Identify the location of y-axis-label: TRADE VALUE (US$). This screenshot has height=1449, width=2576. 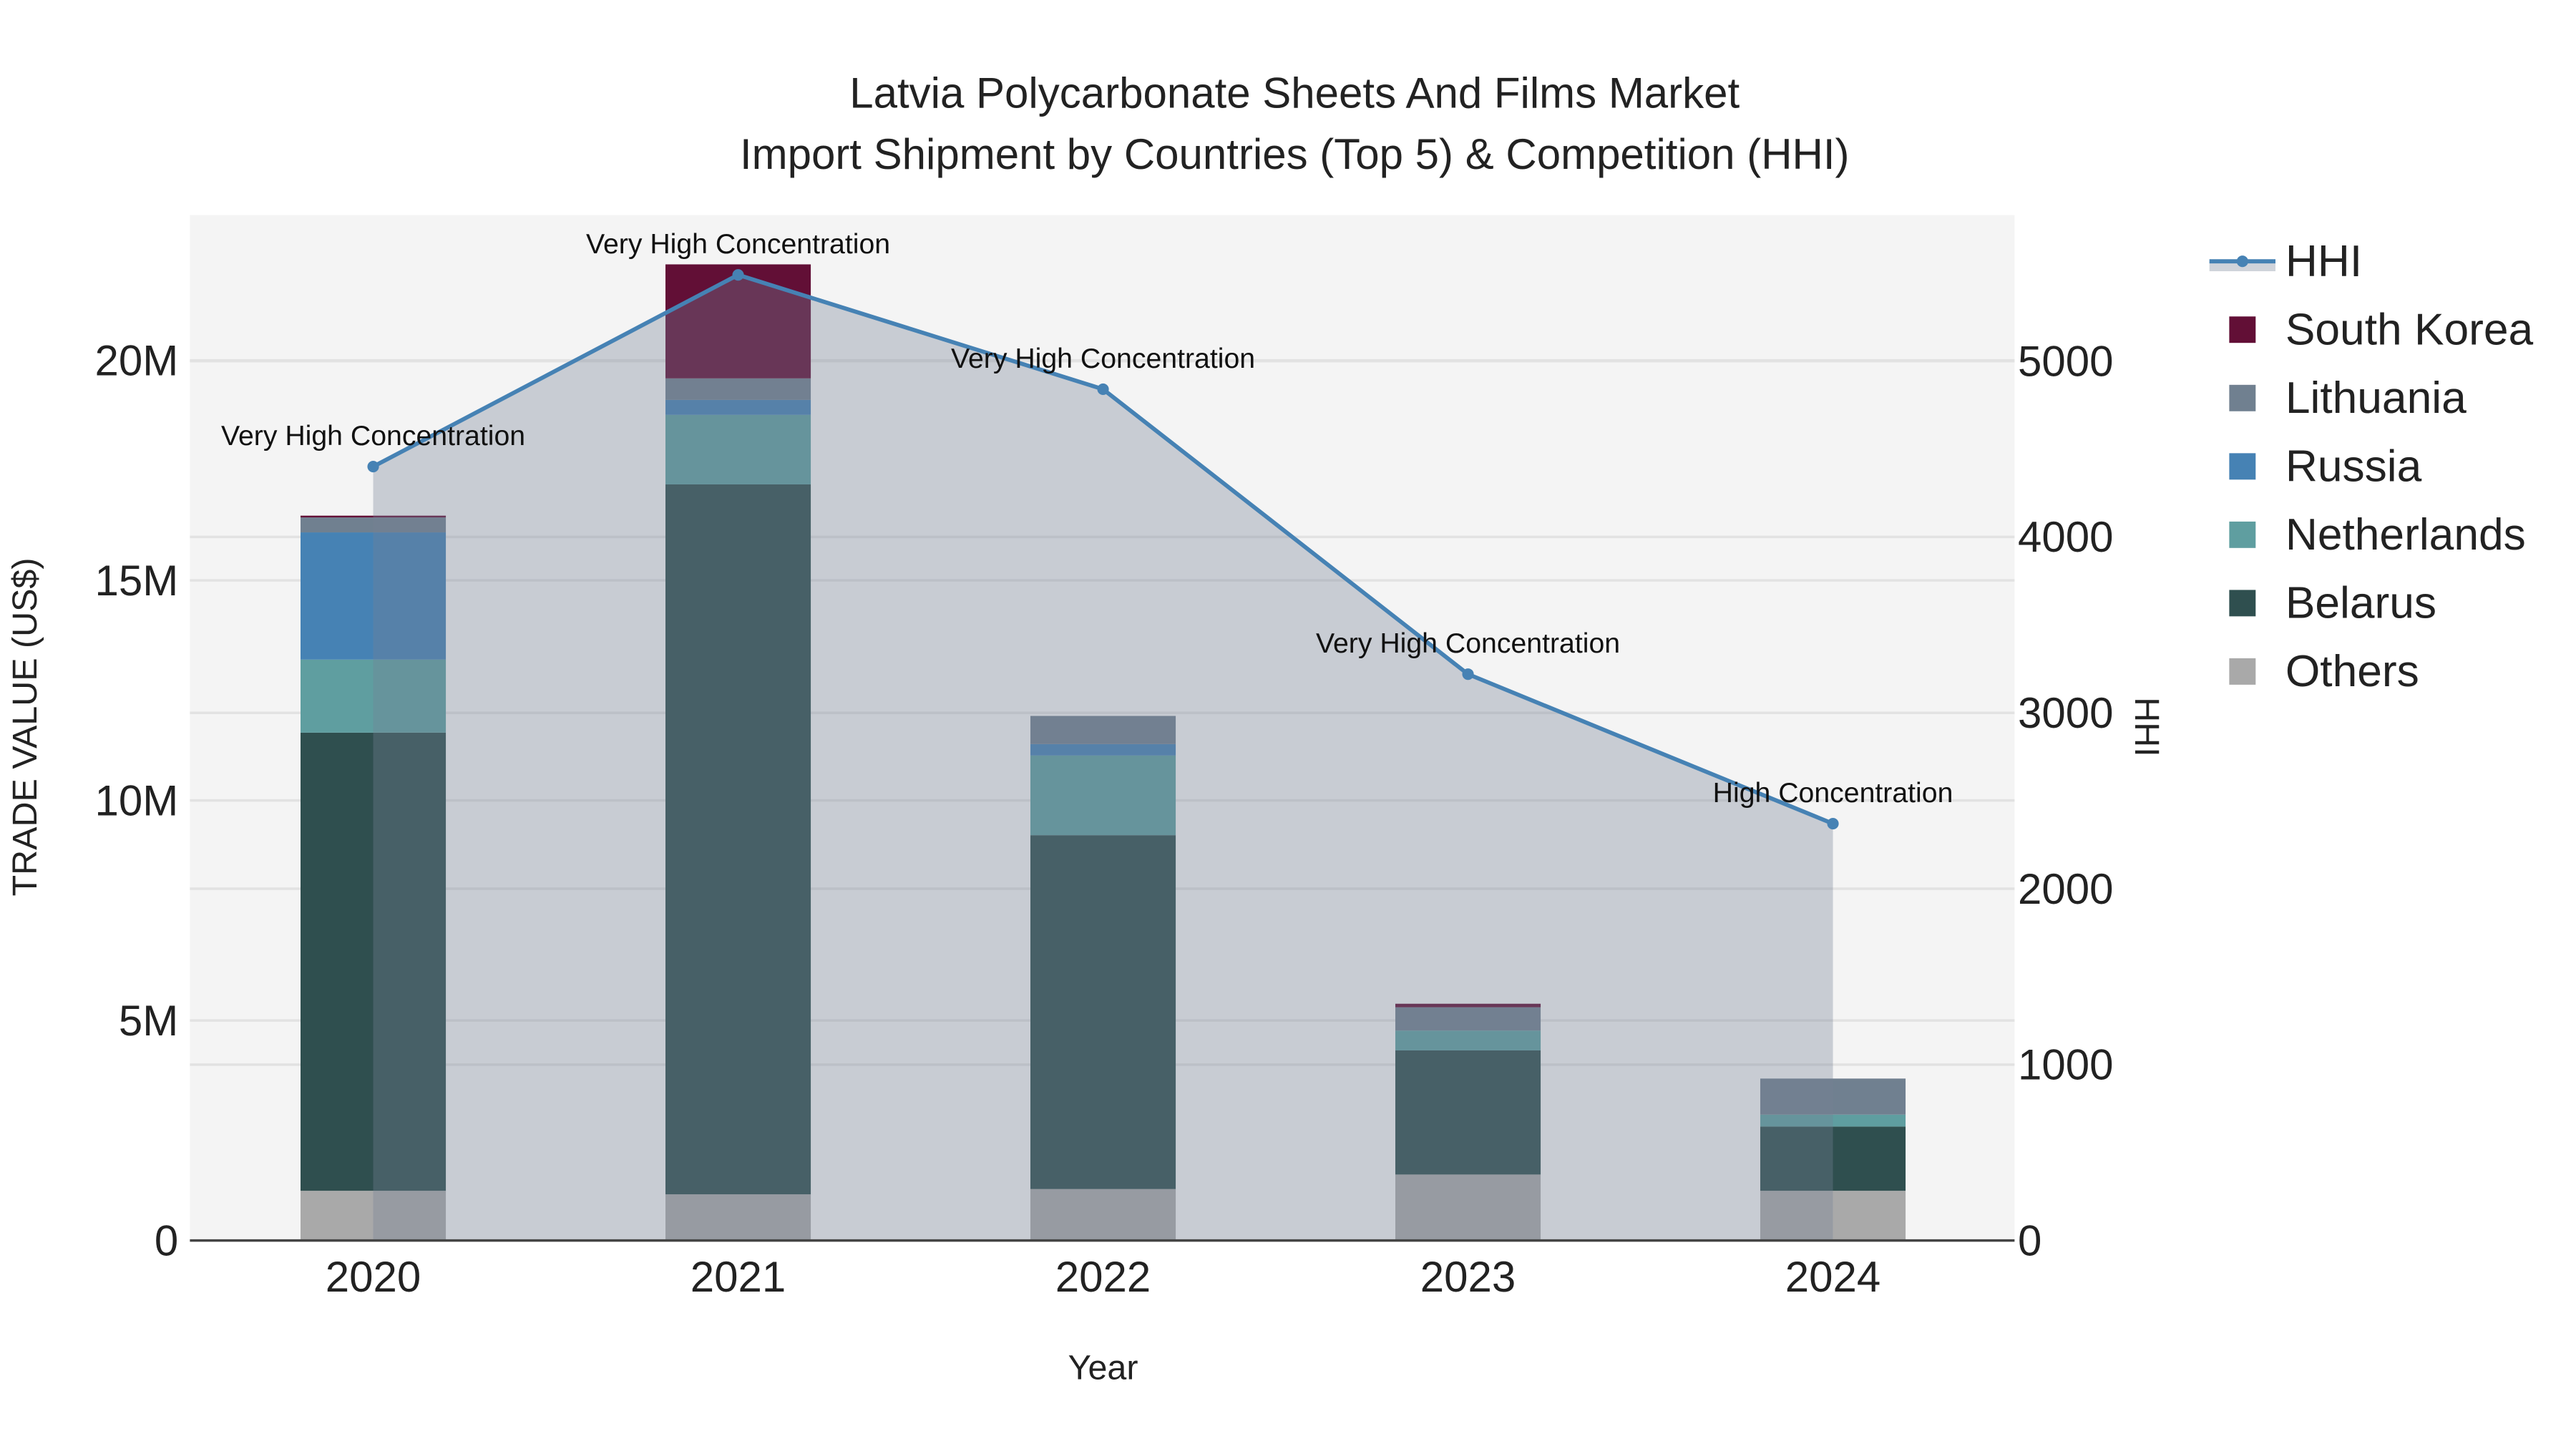
(25, 726).